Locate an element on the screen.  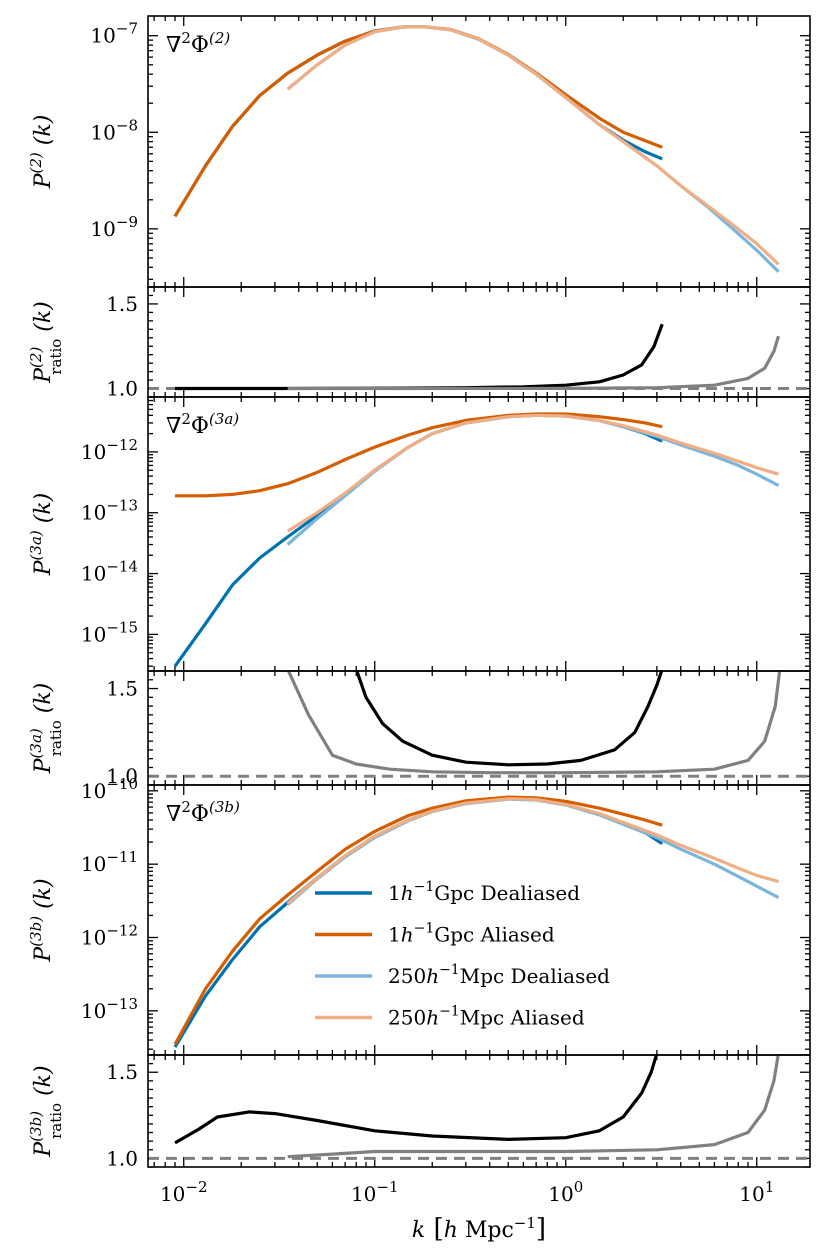
panel-annotation: ∇2Φ(2) is located at coordinates (198, 43).